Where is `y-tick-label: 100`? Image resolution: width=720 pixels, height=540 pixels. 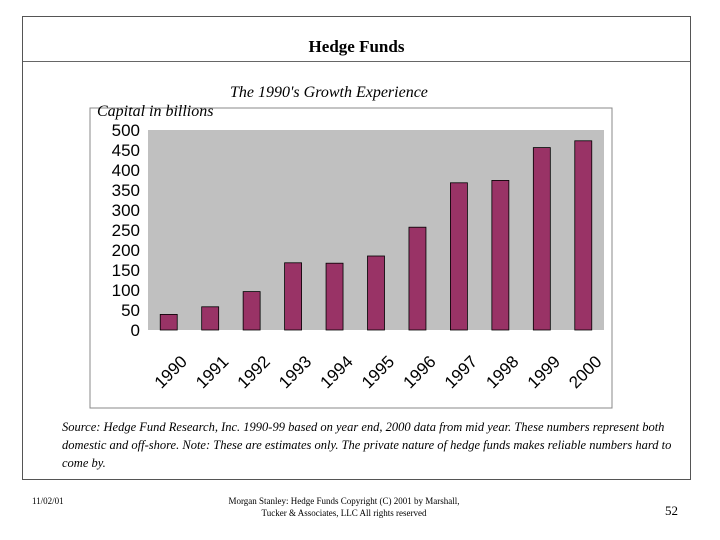
y-tick-label: 100 is located at coordinates (126, 290).